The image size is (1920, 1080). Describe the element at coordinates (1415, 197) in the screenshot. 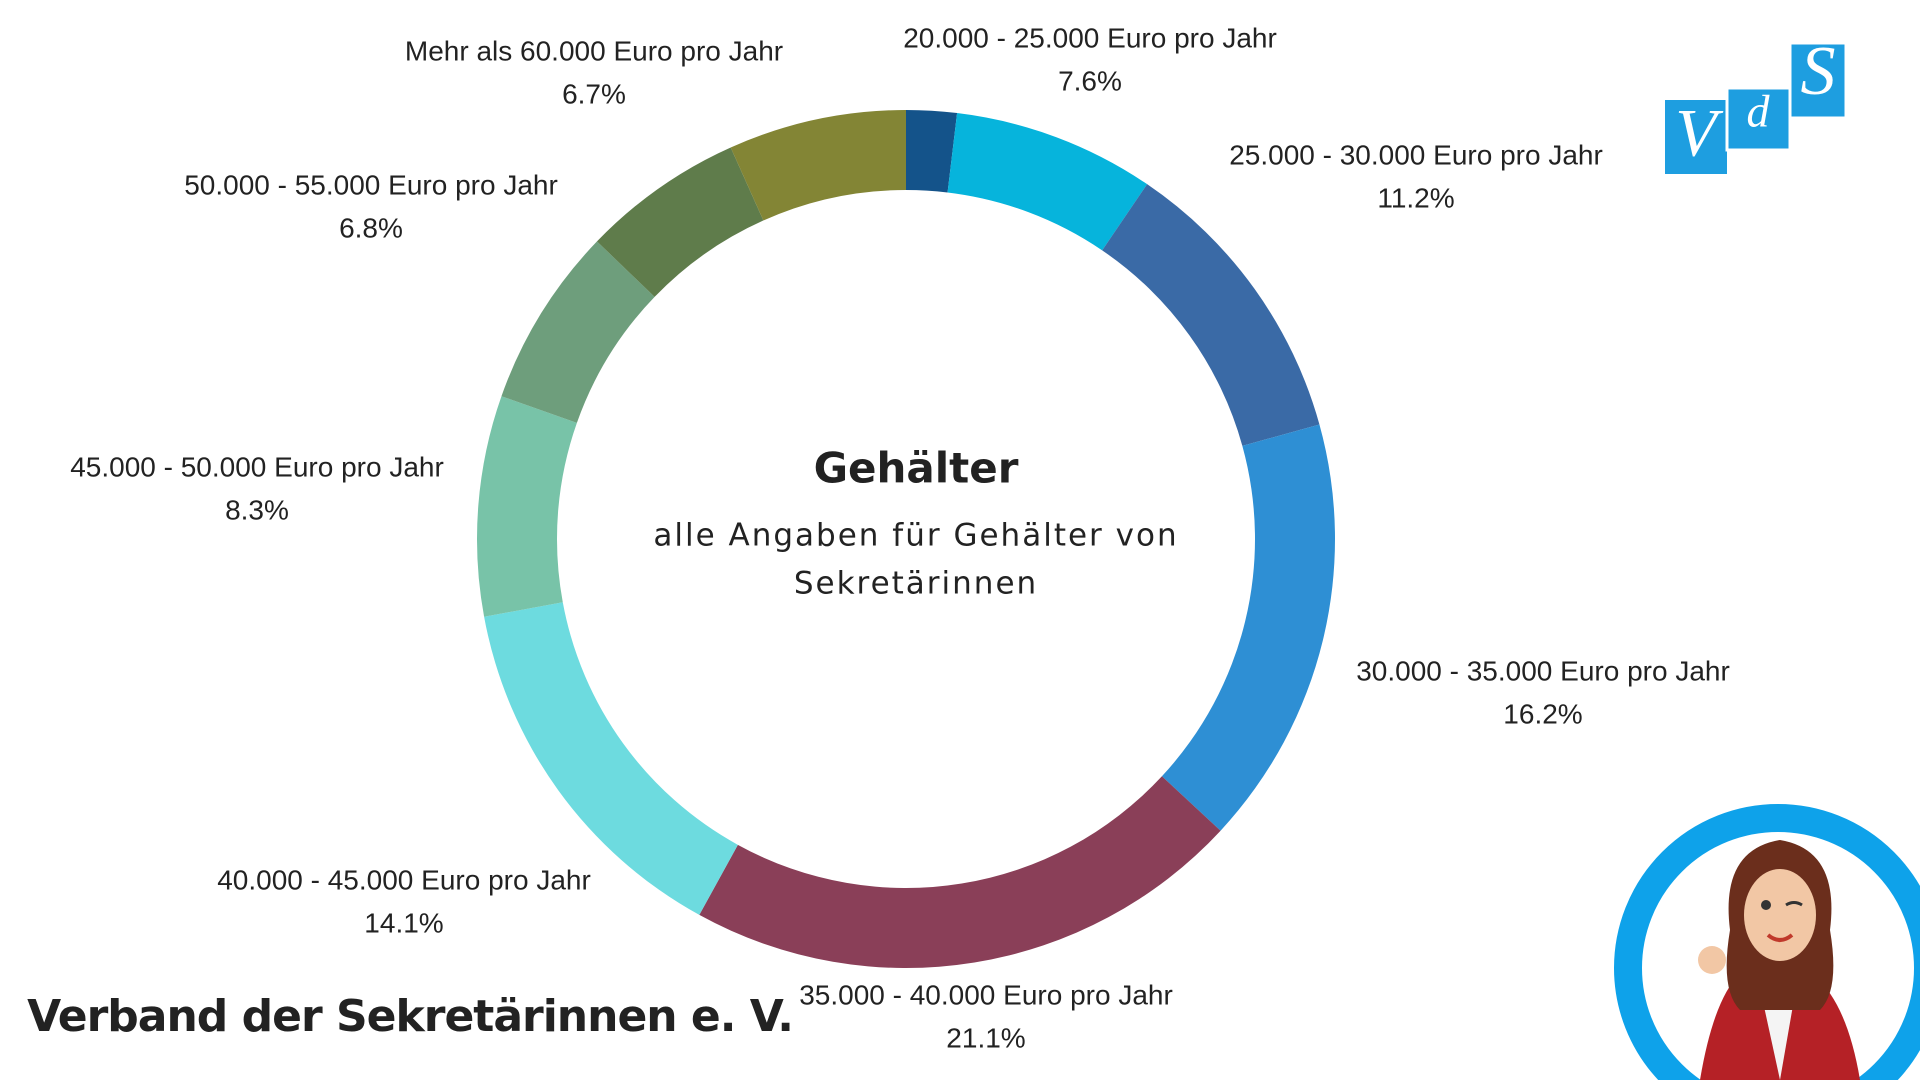

I see `value-label: 11.2%` at that location.